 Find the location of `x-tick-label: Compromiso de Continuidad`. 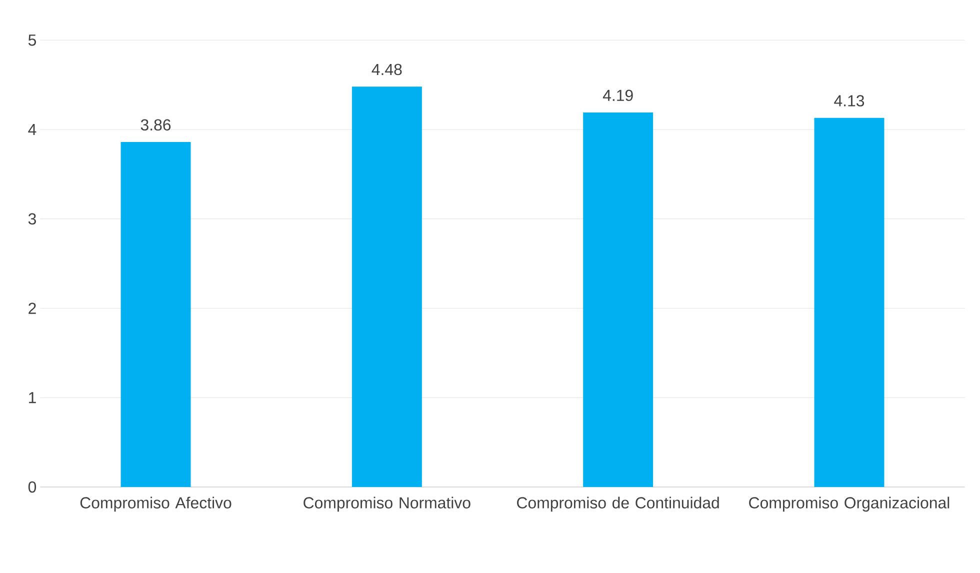

x-tick-label: Compromiso de Continuidad is located at coordinates (618, 504).